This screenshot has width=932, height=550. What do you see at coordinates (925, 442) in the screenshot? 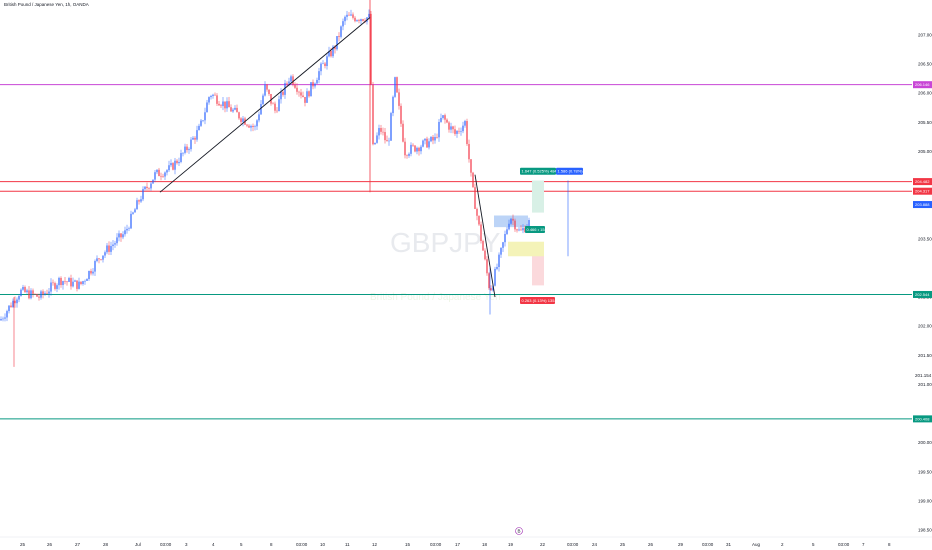
I see `y-tick-11: 200.000` at bounding box center [925, 442].